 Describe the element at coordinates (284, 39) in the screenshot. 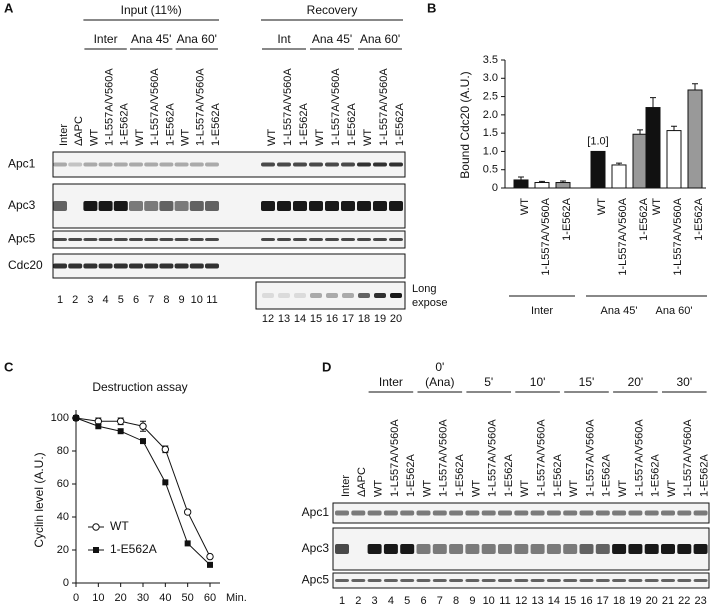

I see `subgroup-label: Int` at that location.